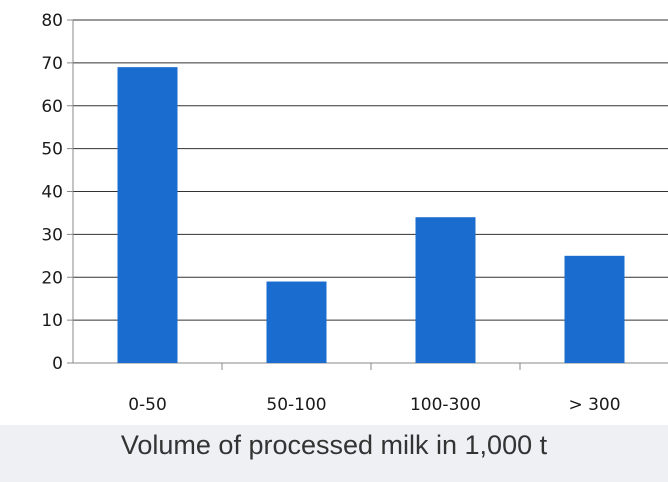  I want to click on footer-band, so click(334, 453).